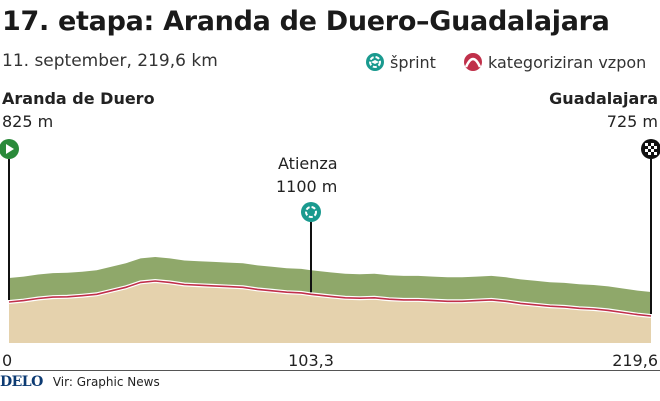 This screenshot has height=401, width=660. I want to click on checkered-flag-icon, so click(651, 149).